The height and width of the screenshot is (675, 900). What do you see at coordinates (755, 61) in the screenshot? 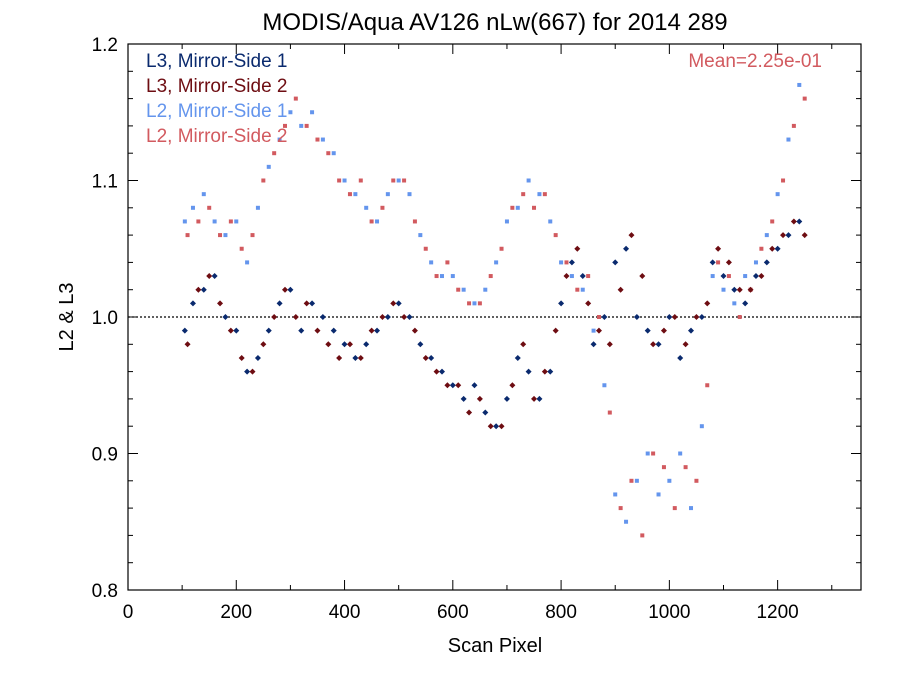
I see `mean-annotation: Mean=2.25e-01` at bounding box center [755, 61].